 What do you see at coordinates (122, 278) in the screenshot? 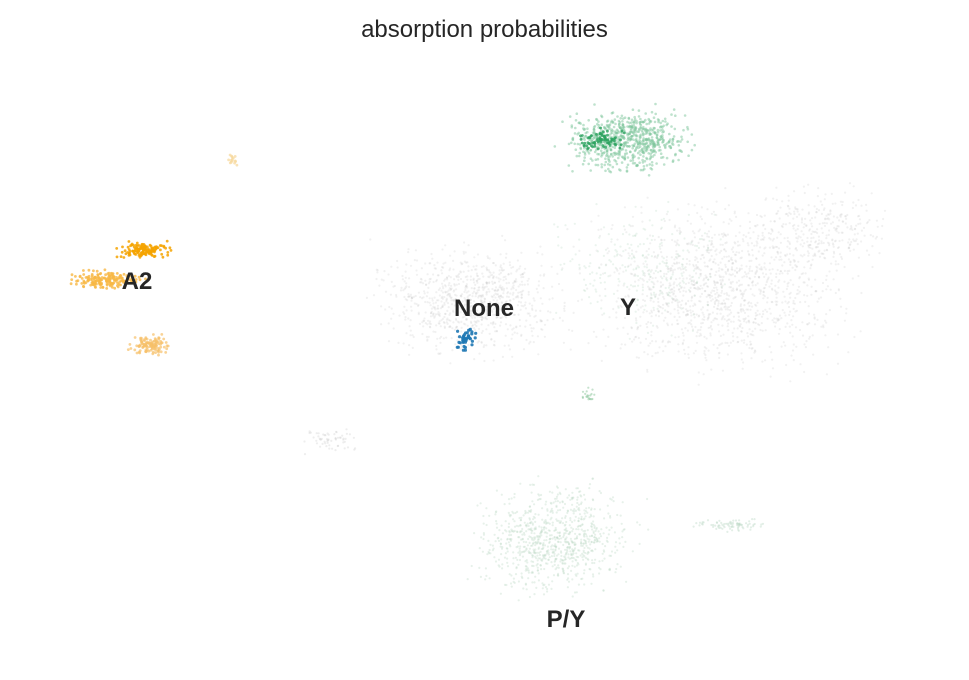
I see `a2-cell` at bounding box center [122, 278].